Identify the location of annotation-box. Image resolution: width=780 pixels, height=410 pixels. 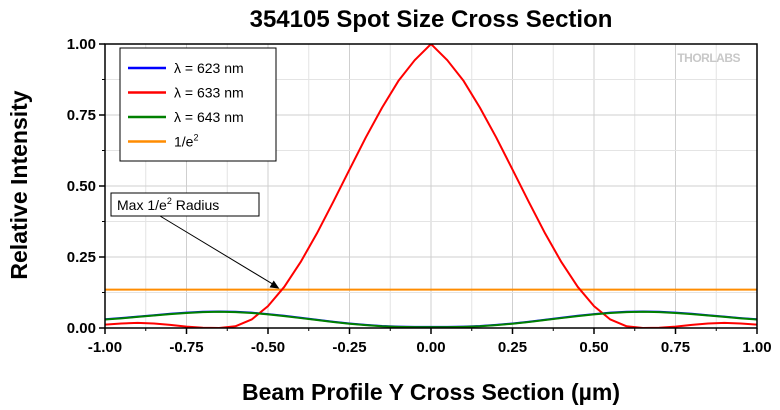
(185, 204).